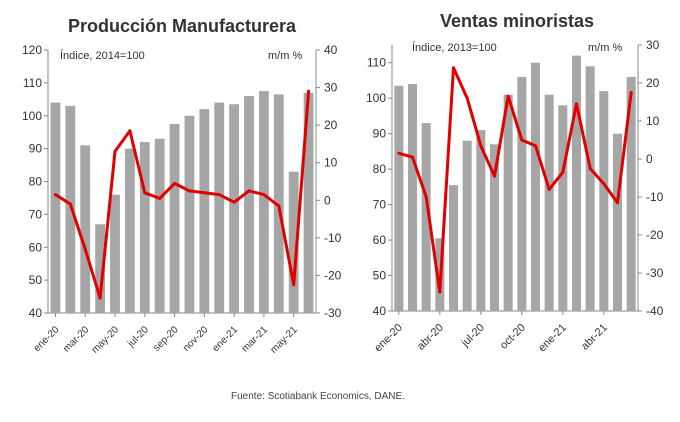 The width and height of the screenshot is (680, 422). What do you see at coordinates (36, 214) in the screenshot?
I see `left-tick-label-produccion: 70` at bounding box center [36, 214].